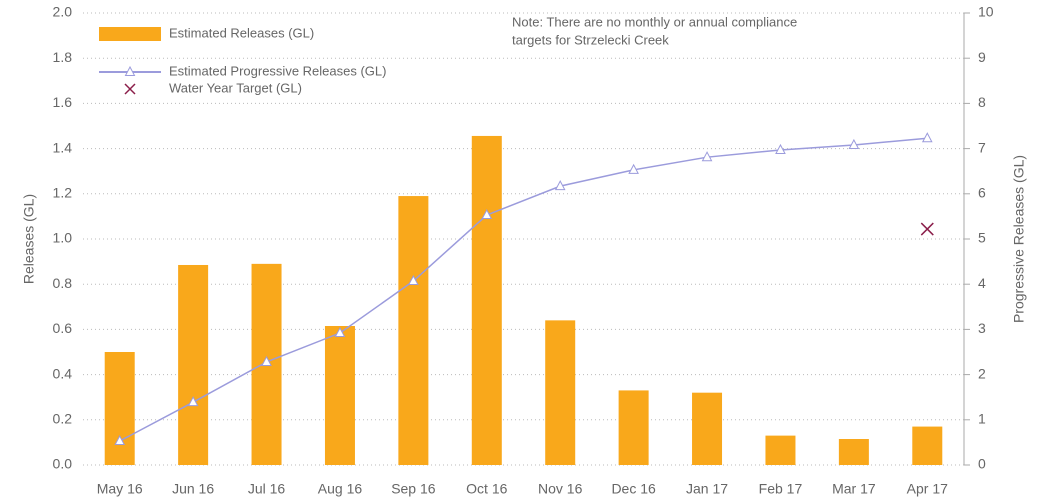 The width and height of the screenshot is (1049, 503). Describe the element at coordinates (982, 102) in the screenshot. I see `y2-tick-label: 8` at that location.